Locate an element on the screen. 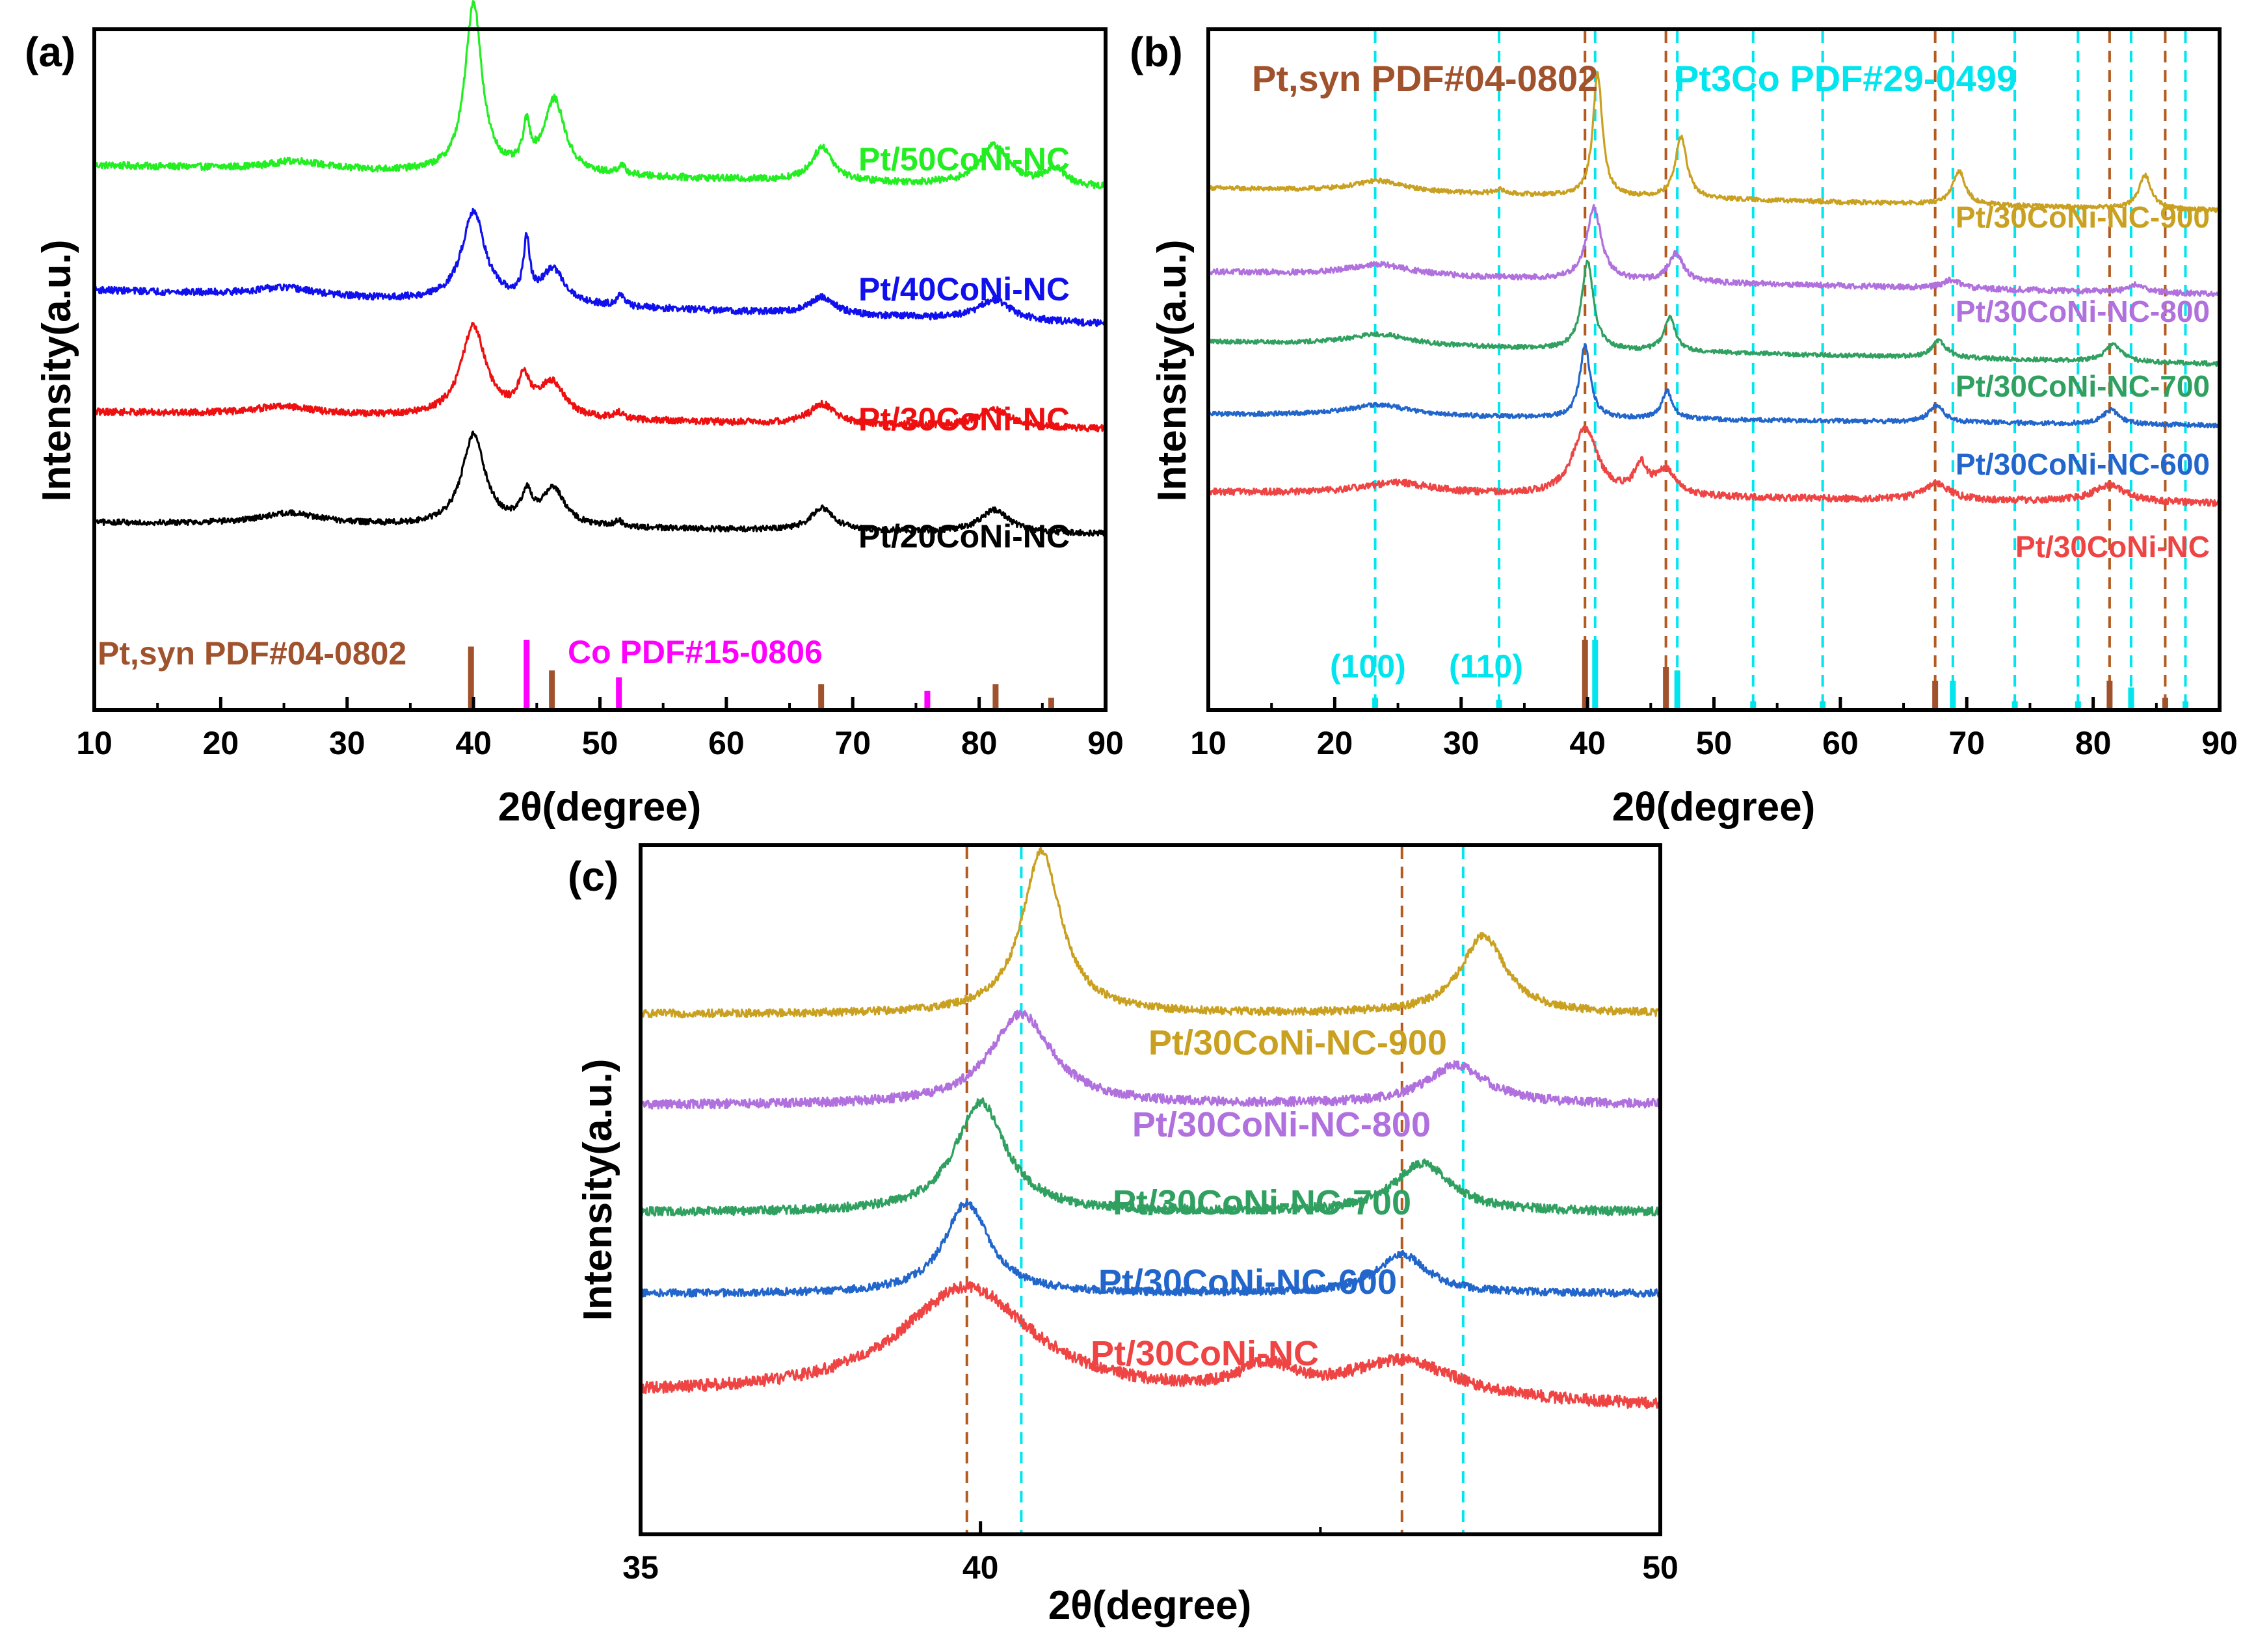 The height and width of the screenshot is (1652, 2256). hkl-label-100: (100) is located at coordinates (1368, 666).